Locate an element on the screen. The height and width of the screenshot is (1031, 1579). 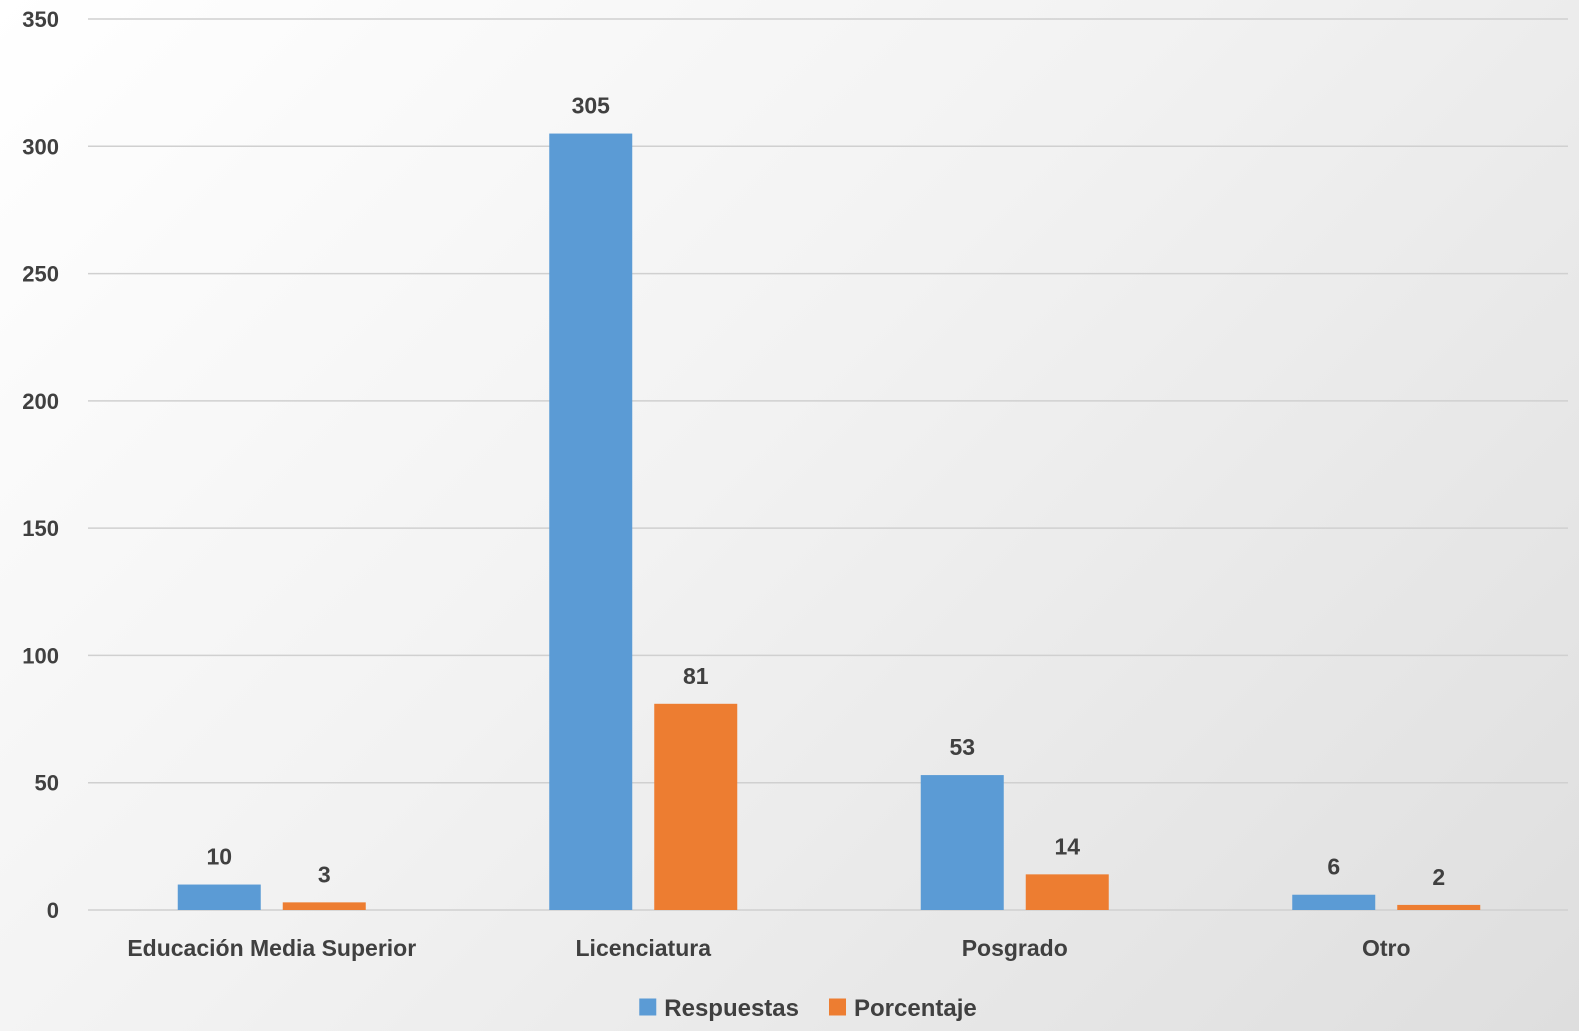
data-label-respuestas-otro: 6 is located at coordinates (1333, 867).